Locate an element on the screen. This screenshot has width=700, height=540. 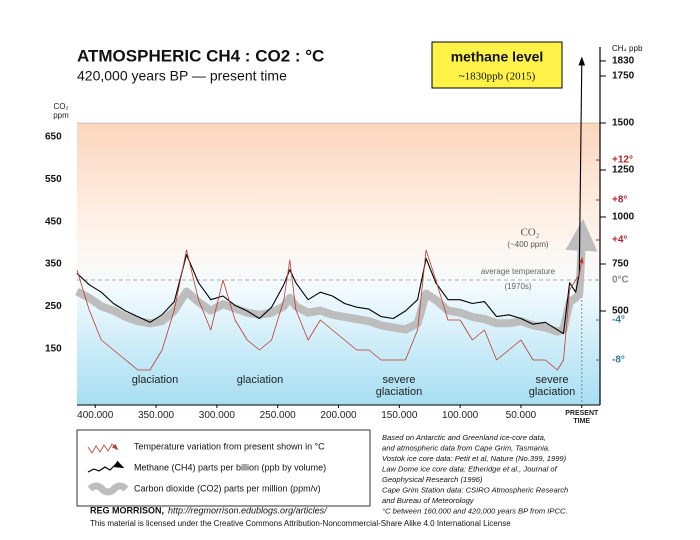
y2-tick-label: 1830 is located at coordinates (623, 61).